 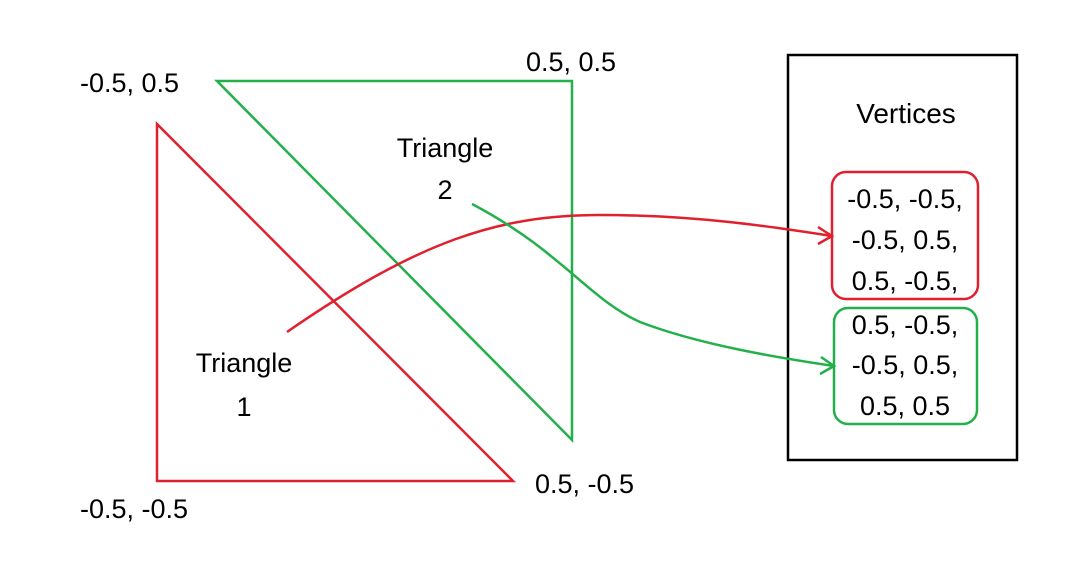 I want to click on coord-bottom-left: -0.5, -0.5, so click(x=134, y=509).